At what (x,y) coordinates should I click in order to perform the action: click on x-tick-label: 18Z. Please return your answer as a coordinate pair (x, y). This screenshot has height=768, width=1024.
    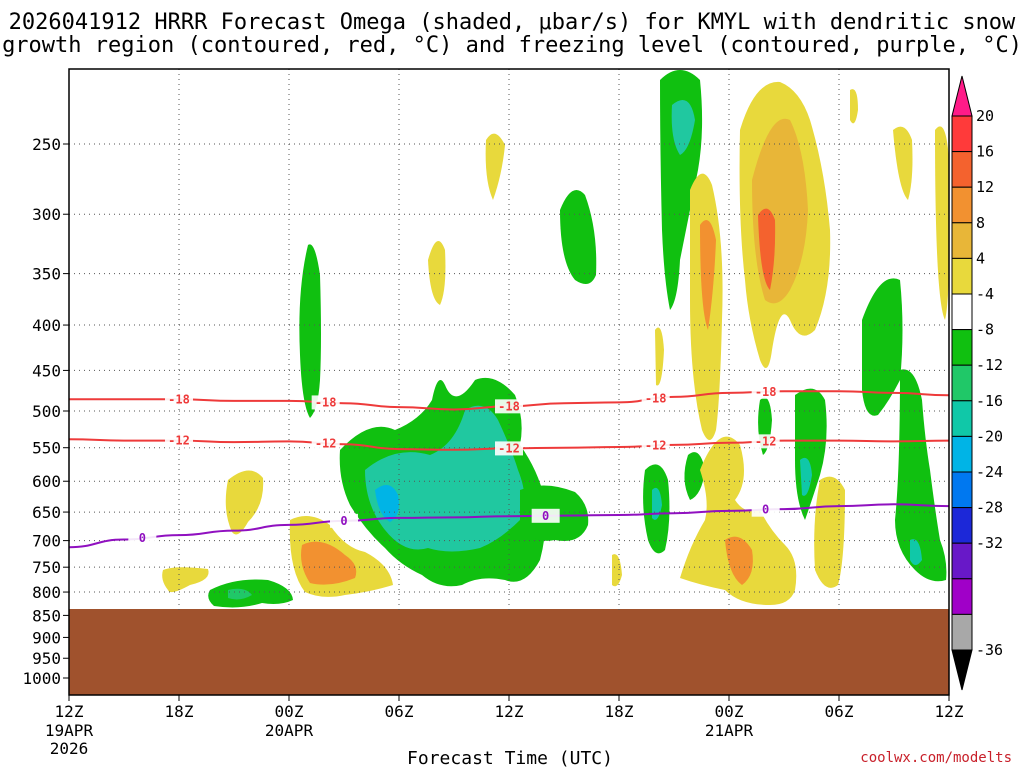
    Looking at the image, I should click on (179, 711).